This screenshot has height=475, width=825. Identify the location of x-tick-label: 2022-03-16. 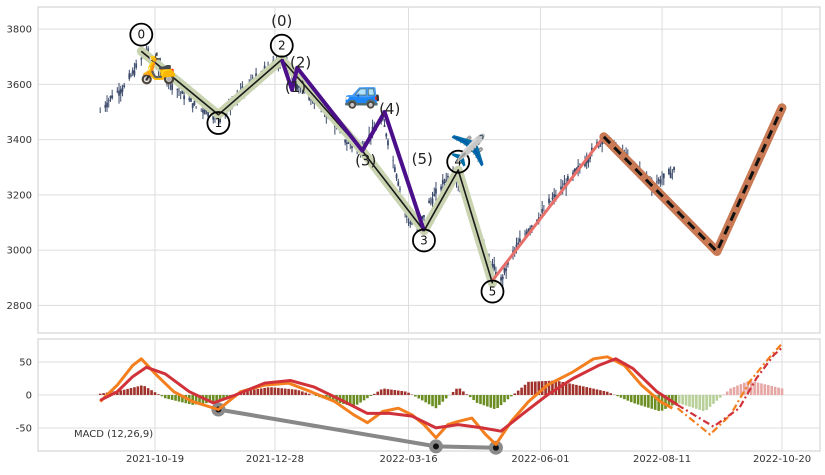
(408, 459).